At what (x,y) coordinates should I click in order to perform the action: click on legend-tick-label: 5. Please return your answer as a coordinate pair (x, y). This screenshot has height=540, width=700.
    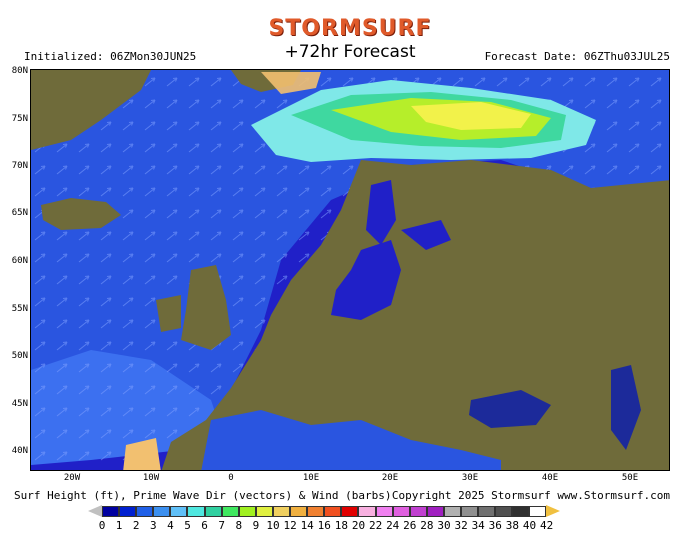
    Looking at the image, I should click on (187, 525).